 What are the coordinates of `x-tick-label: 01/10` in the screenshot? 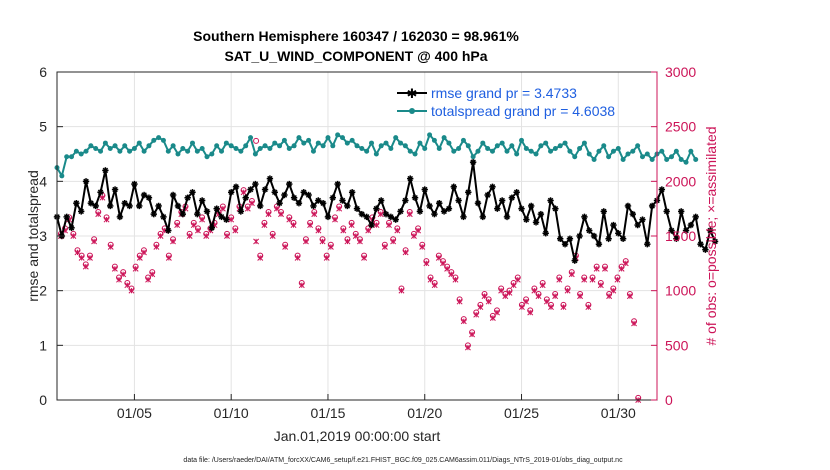 It's located at (231, 413).